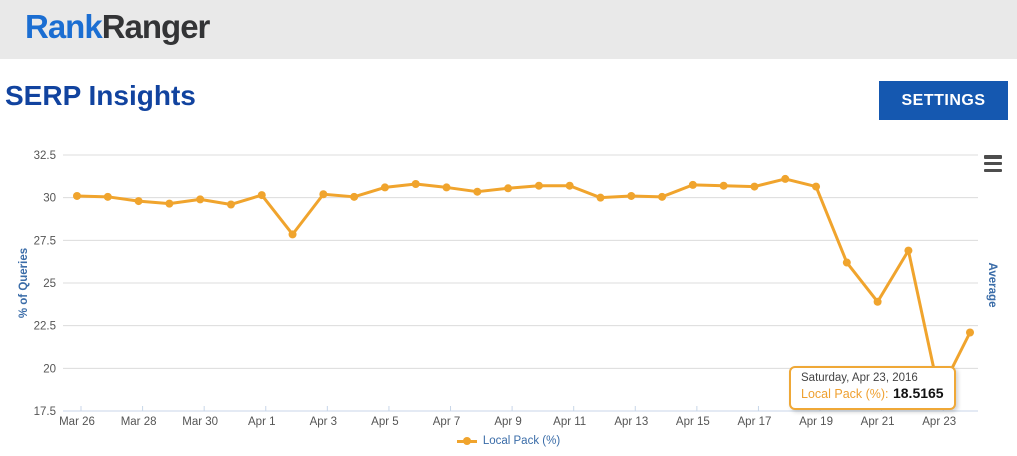 The image size is (1017, 456). What do you see at coordinates (49, 284) in the screenshot?
I see `svg-text: 25` at bounding box center [49, 284].